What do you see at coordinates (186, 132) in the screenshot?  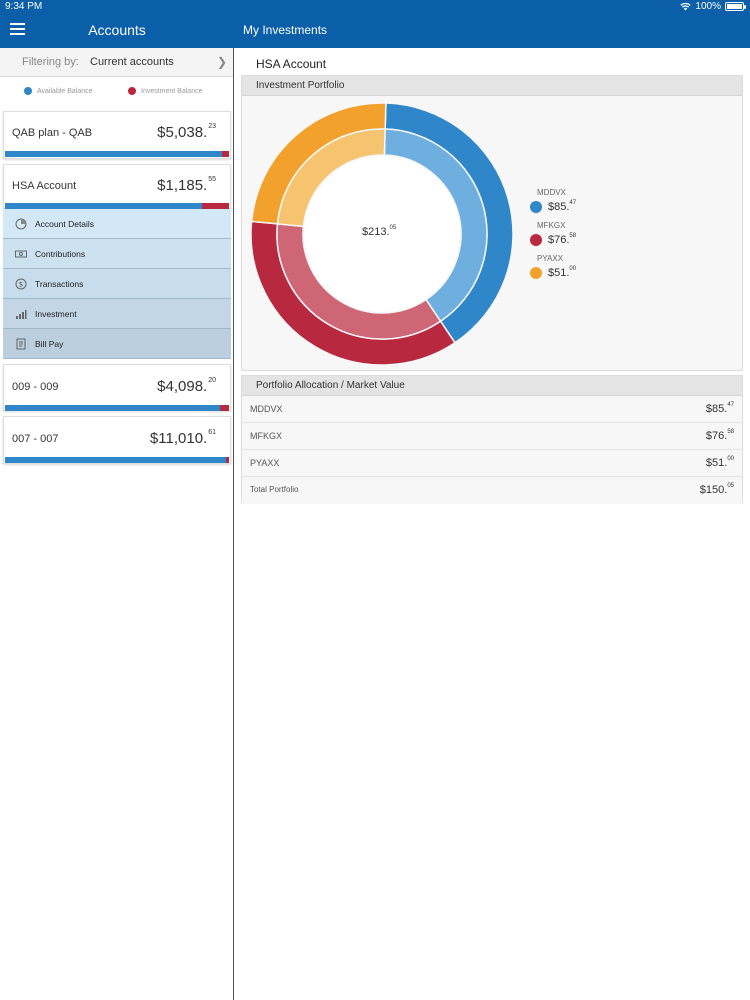 I see `account-balance: $5,038.23` at bounding box center [186, 132].